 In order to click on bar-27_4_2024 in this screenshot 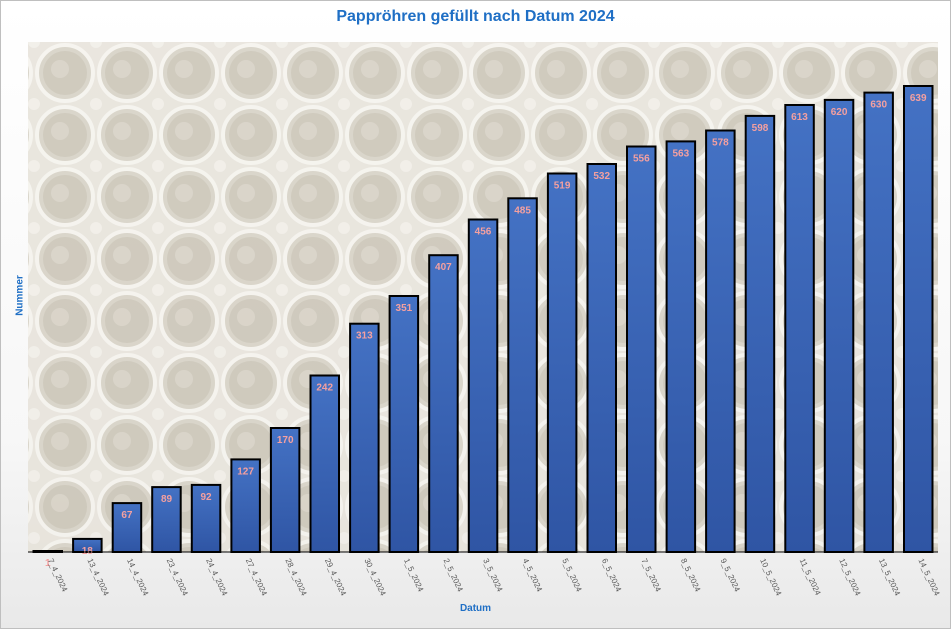, I will do `click(245, 505)`.